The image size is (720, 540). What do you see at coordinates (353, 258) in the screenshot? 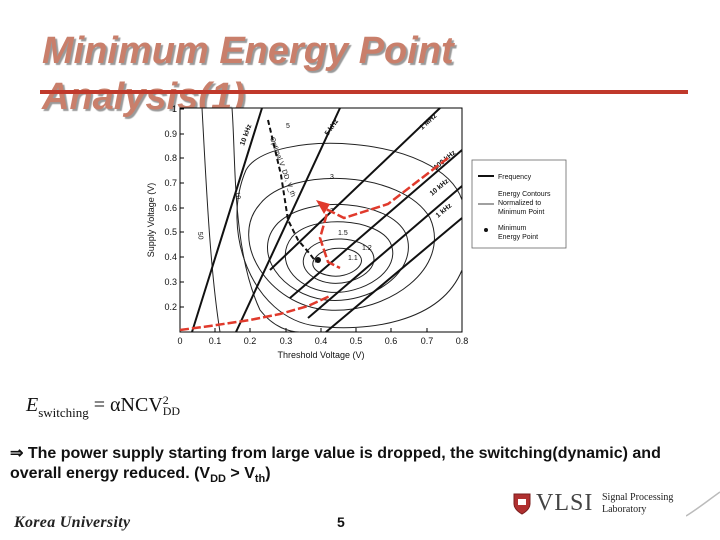
I see `contour-label: 1.1` at bounding box center [353, 258].